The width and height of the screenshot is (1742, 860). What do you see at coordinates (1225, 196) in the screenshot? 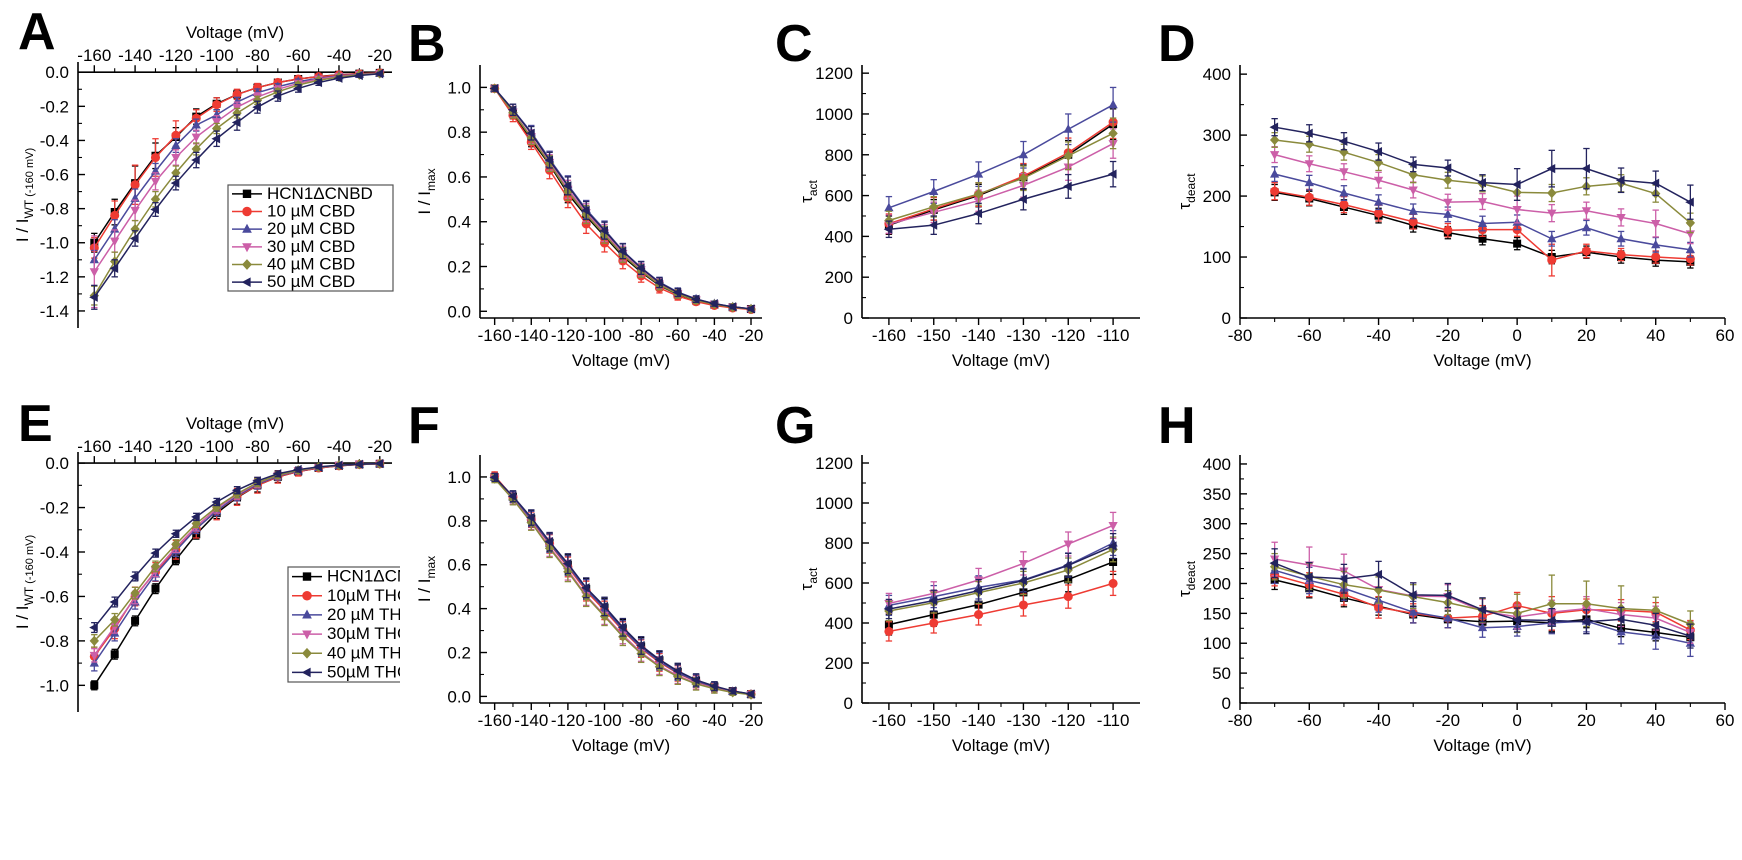
I see `y-ticks: 0 100 200 300 400` at bounding box center [1225, 196].